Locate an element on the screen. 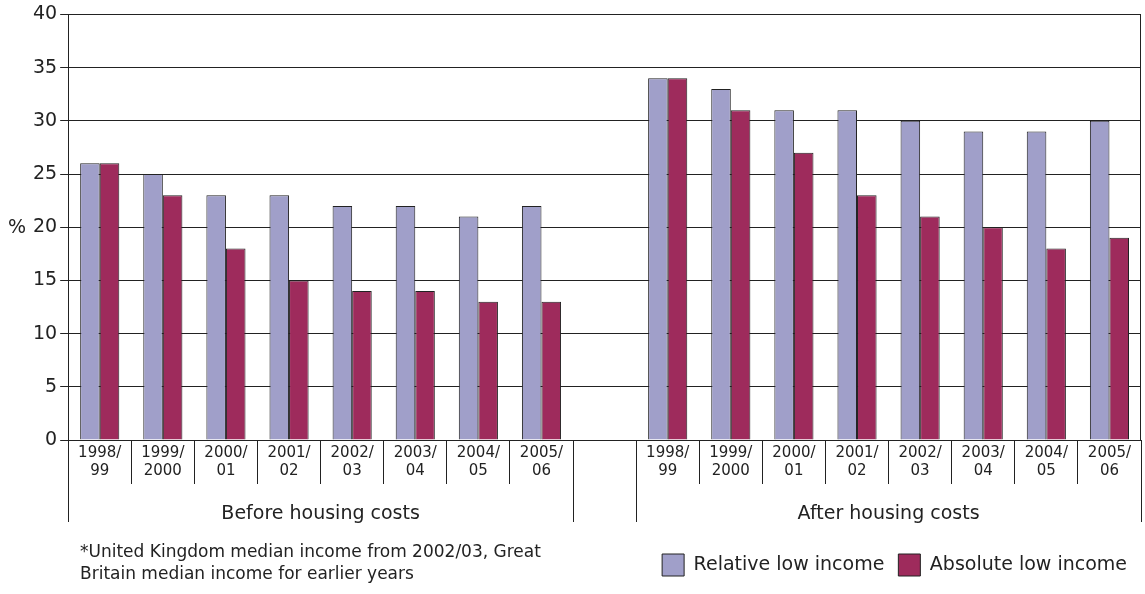 This screenshot has width=1145, height=594. legend-label: Absolute low income is located at coordinates (1028, 562).